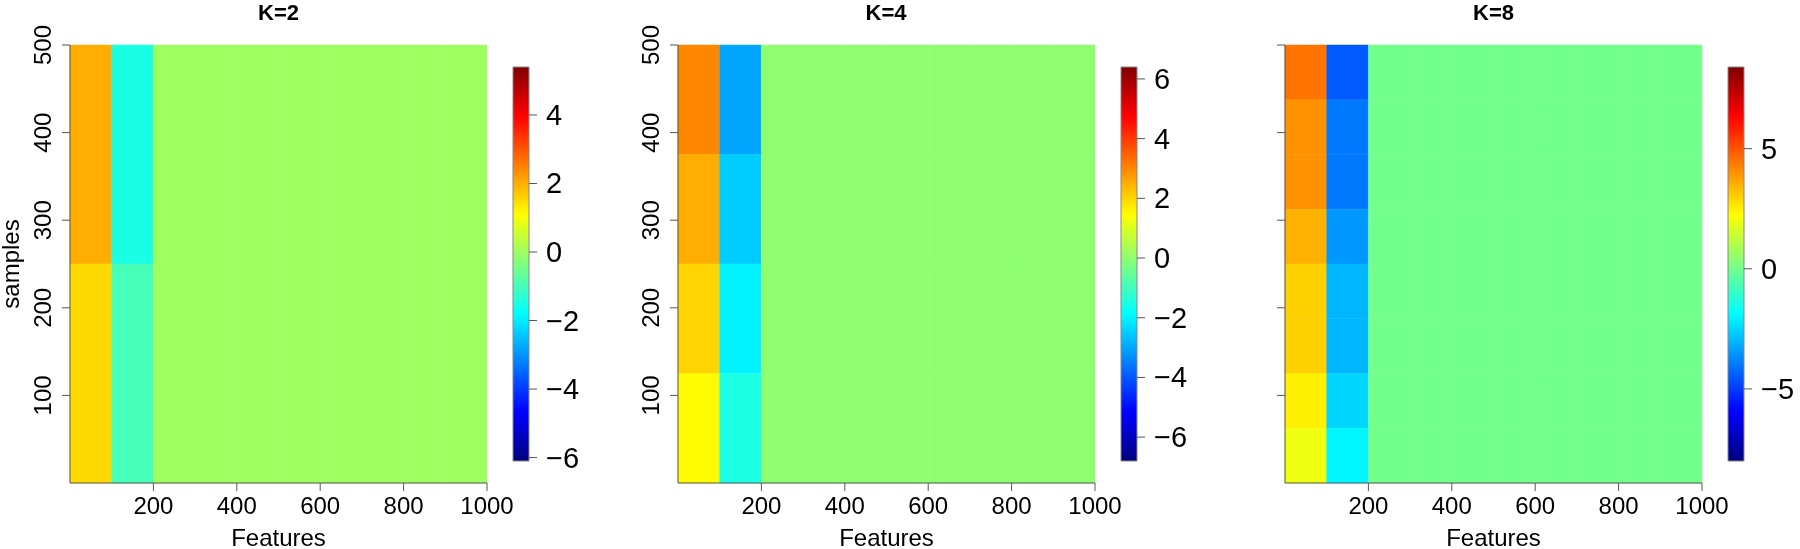  I want to click on chart-title: K=2, so click(278, 12).